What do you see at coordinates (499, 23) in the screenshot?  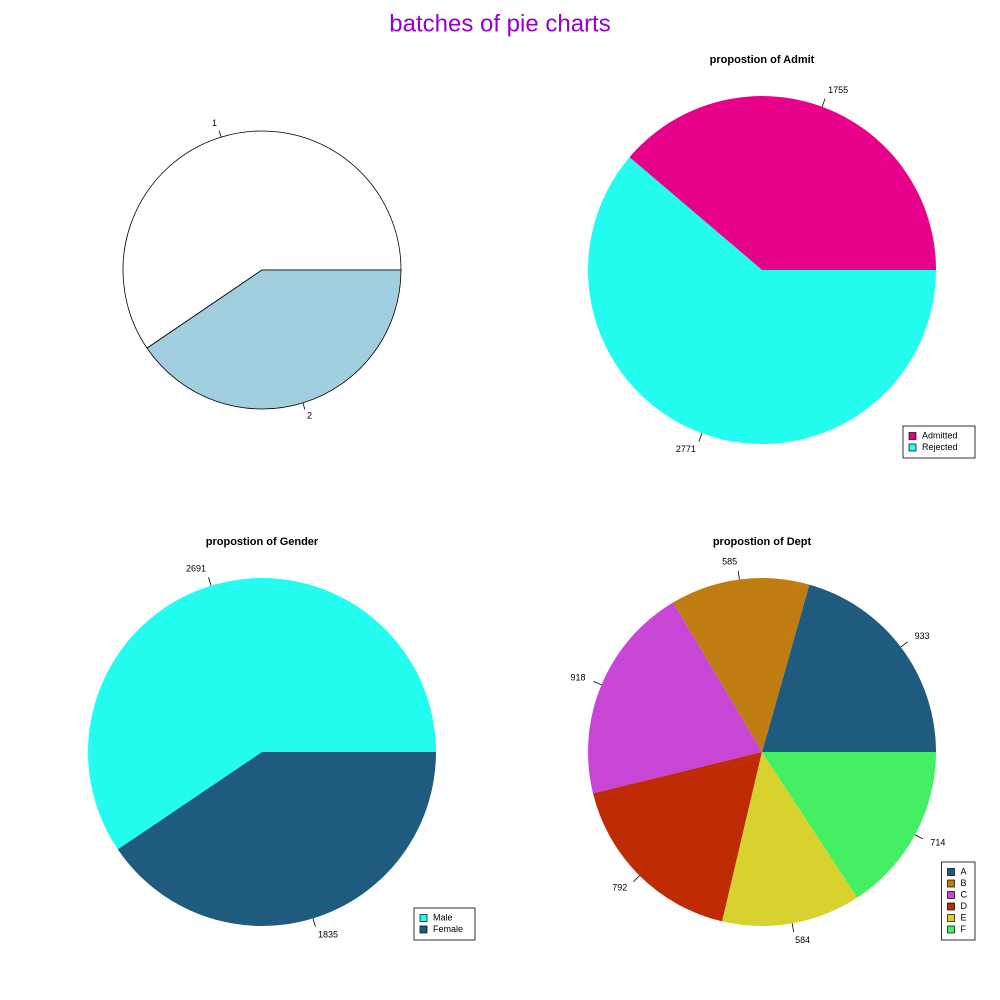 I see `main-title: batches of pie charts` at bounding box center [499, 23].